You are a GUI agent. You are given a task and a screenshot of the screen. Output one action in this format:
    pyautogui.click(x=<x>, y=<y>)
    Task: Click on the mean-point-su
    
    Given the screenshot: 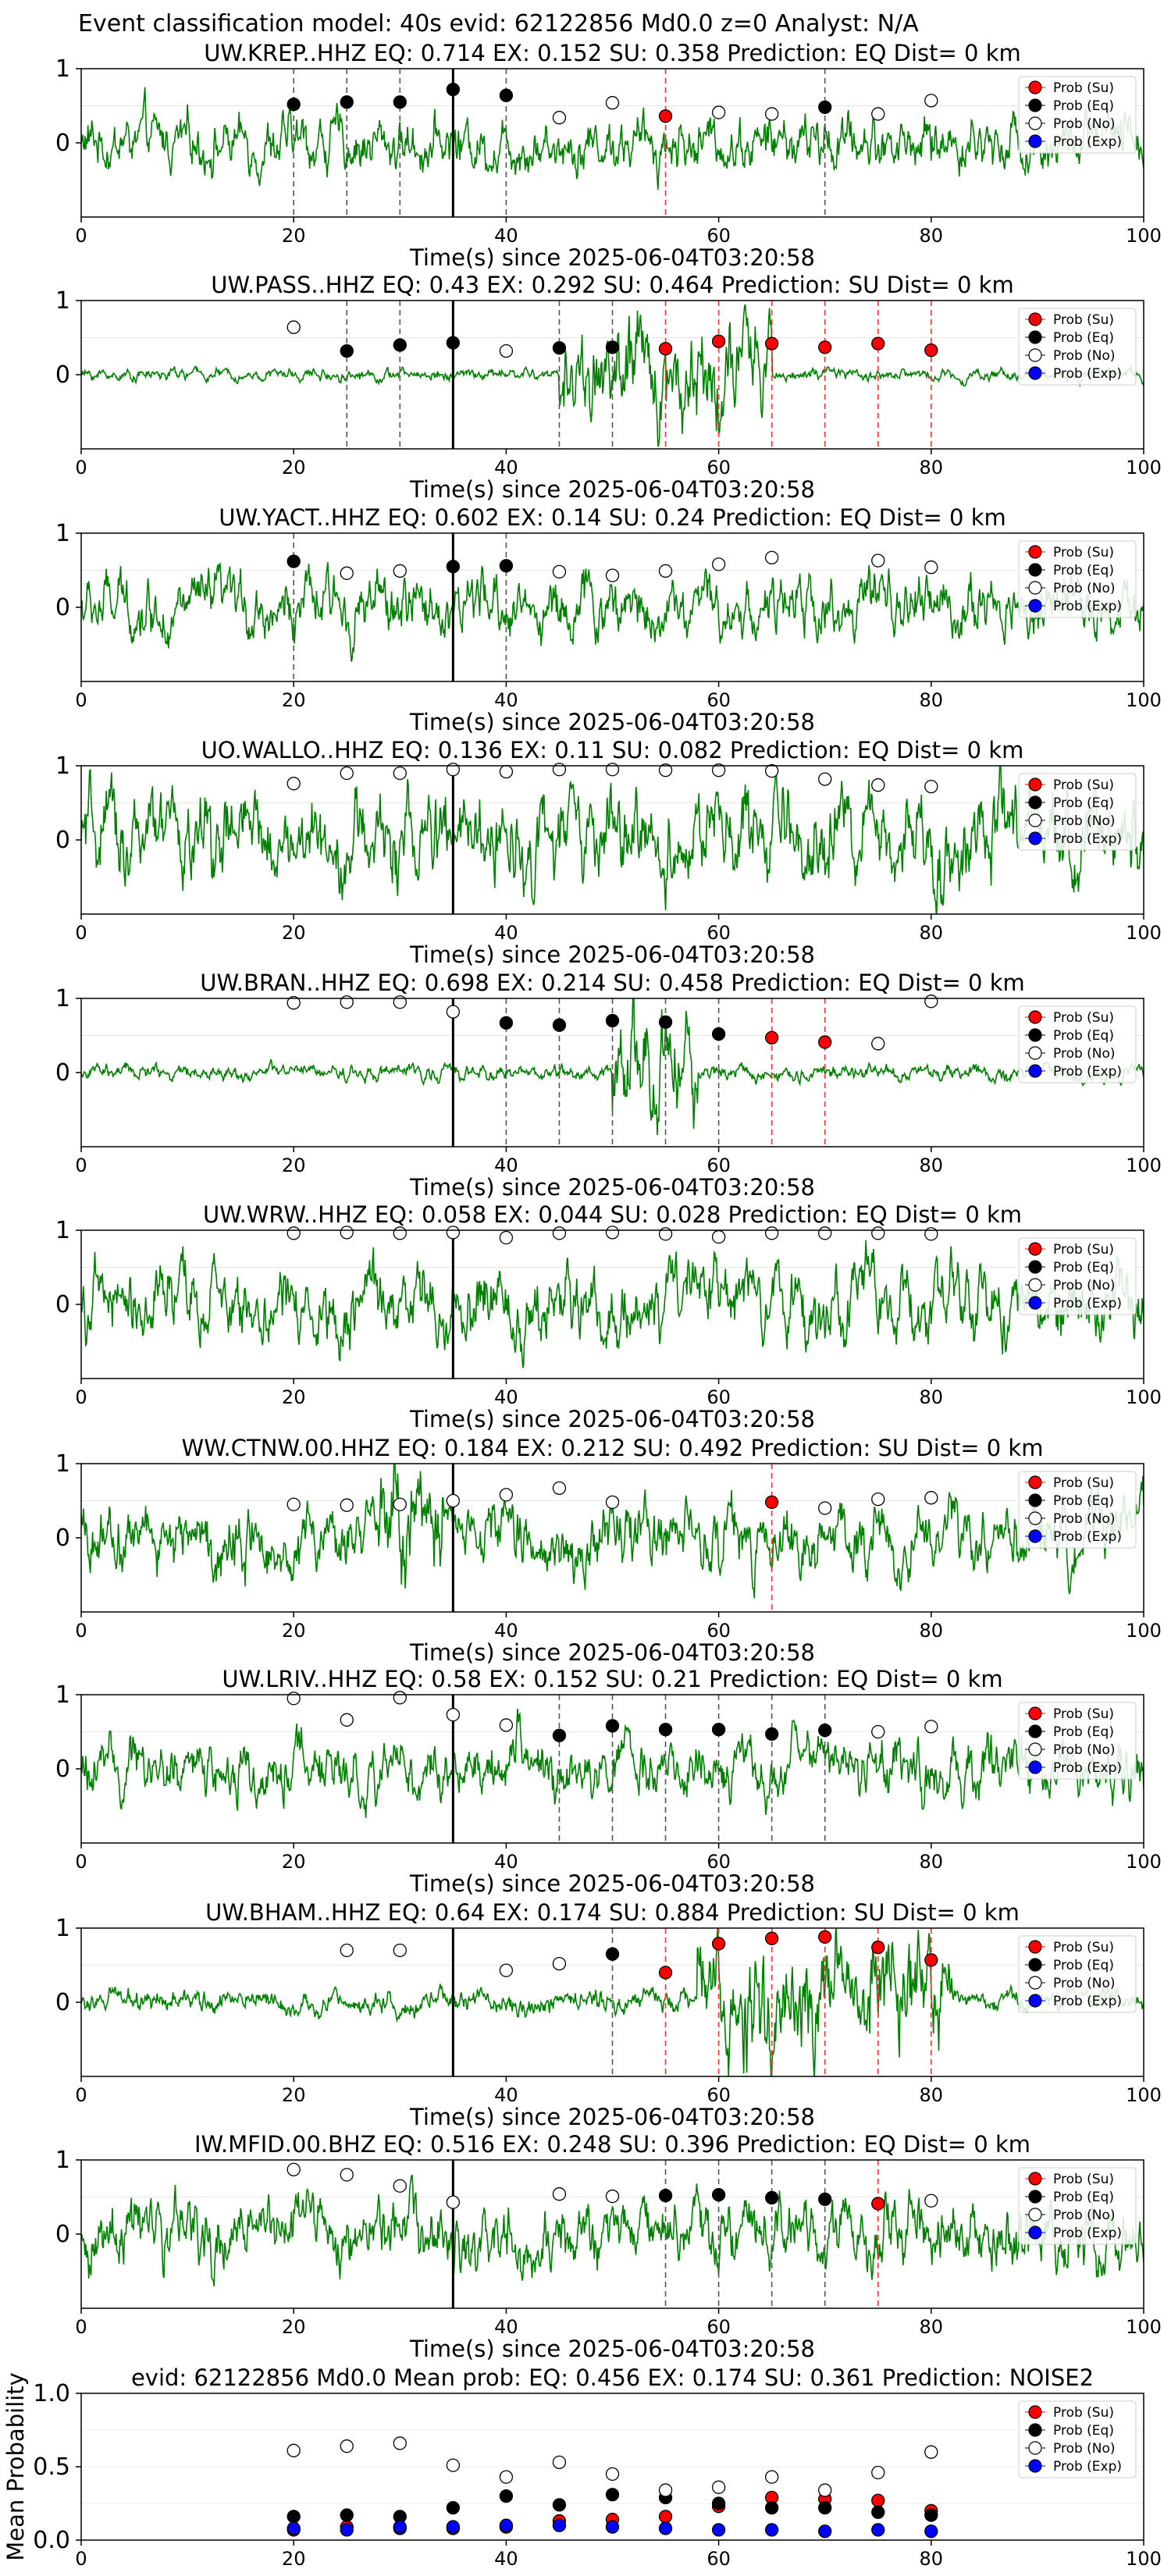 What is the action you would take?
    pyautogui.click(x=665, y=2517)
    